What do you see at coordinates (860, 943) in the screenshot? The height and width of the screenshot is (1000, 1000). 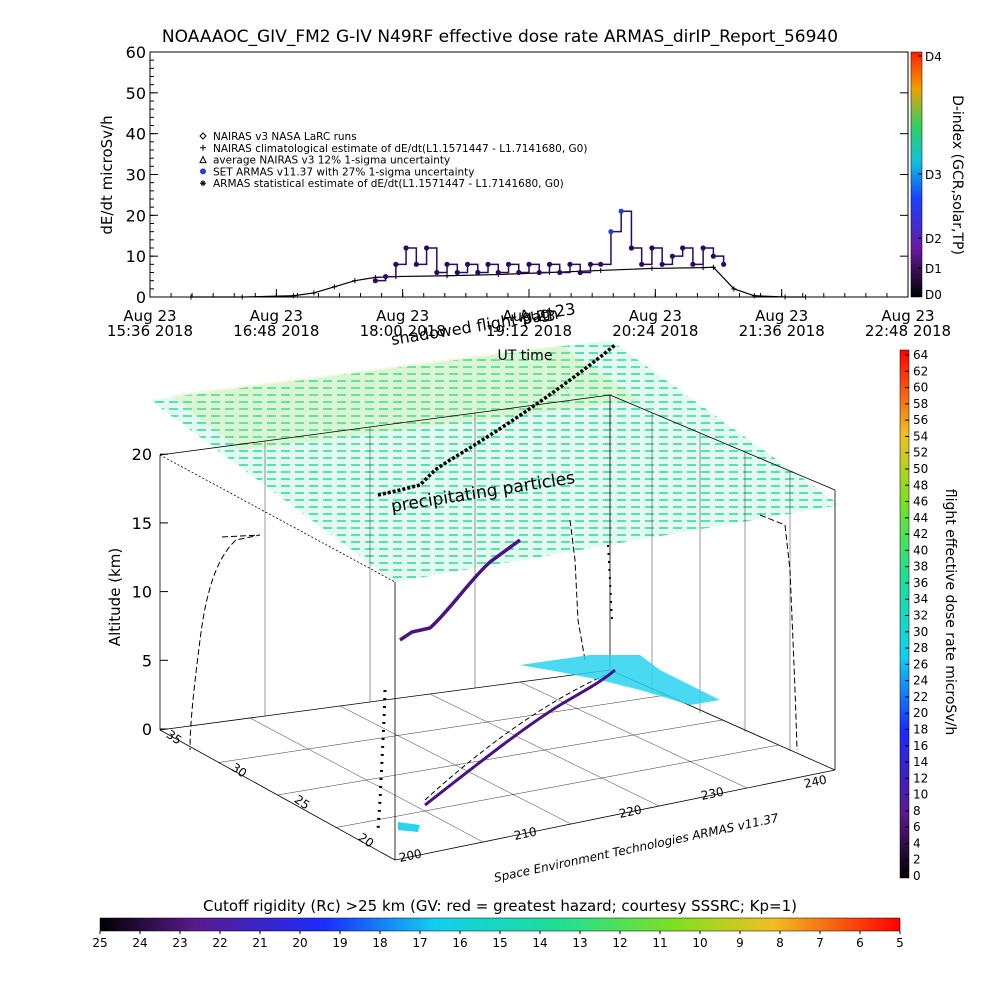 I see `rigidity-tick-label: 6` at bounding box center [860, 943].